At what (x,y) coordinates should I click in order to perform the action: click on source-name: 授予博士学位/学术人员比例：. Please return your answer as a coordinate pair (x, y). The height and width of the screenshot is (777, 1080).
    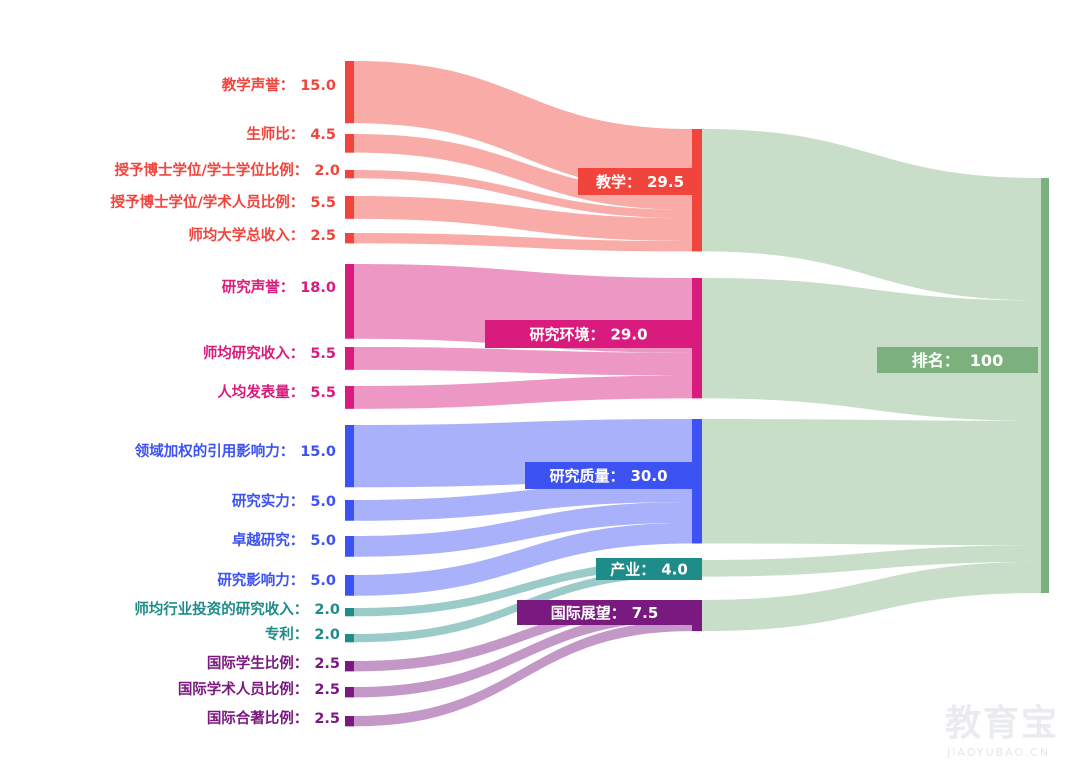
    Looking at the image, I should click on (208, 202).